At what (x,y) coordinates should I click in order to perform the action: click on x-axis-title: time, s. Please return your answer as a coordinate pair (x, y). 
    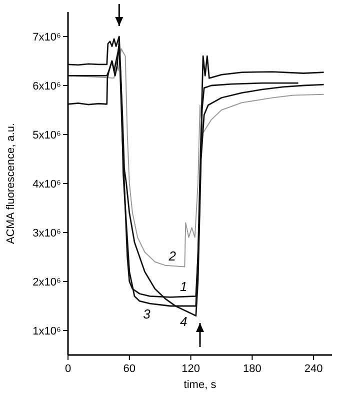
    Looking at the image, I should click on (200, 385).